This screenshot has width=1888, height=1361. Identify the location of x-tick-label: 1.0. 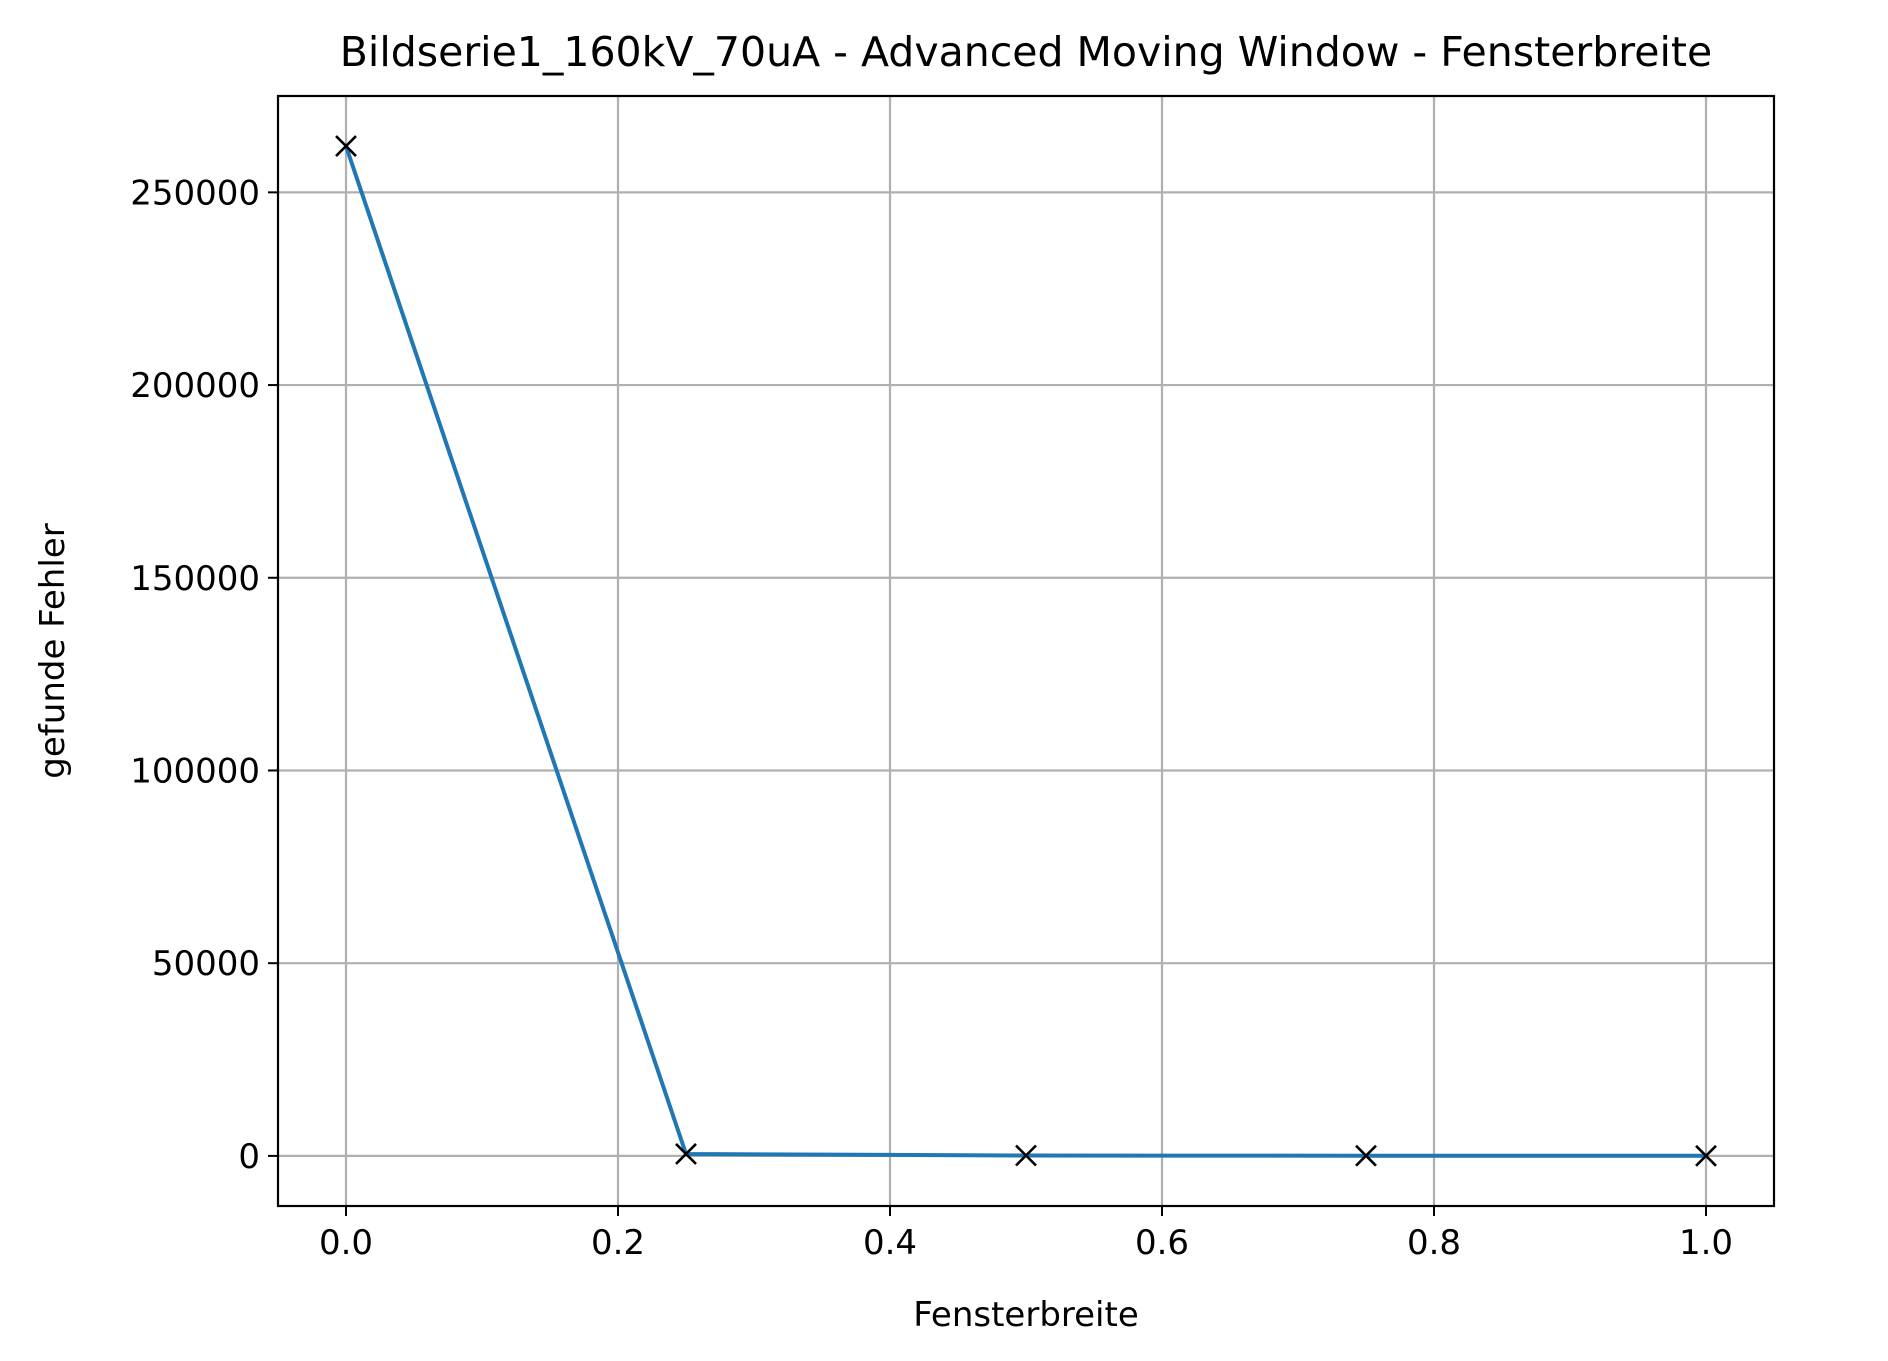
(1706, 1243).